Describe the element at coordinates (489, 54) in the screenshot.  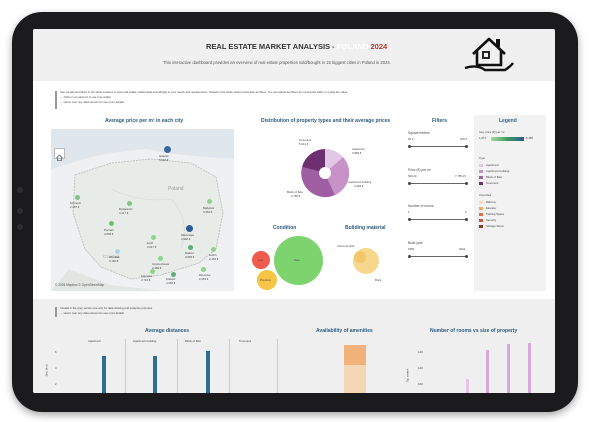
I see `house-hand-logo-icon` at that location.